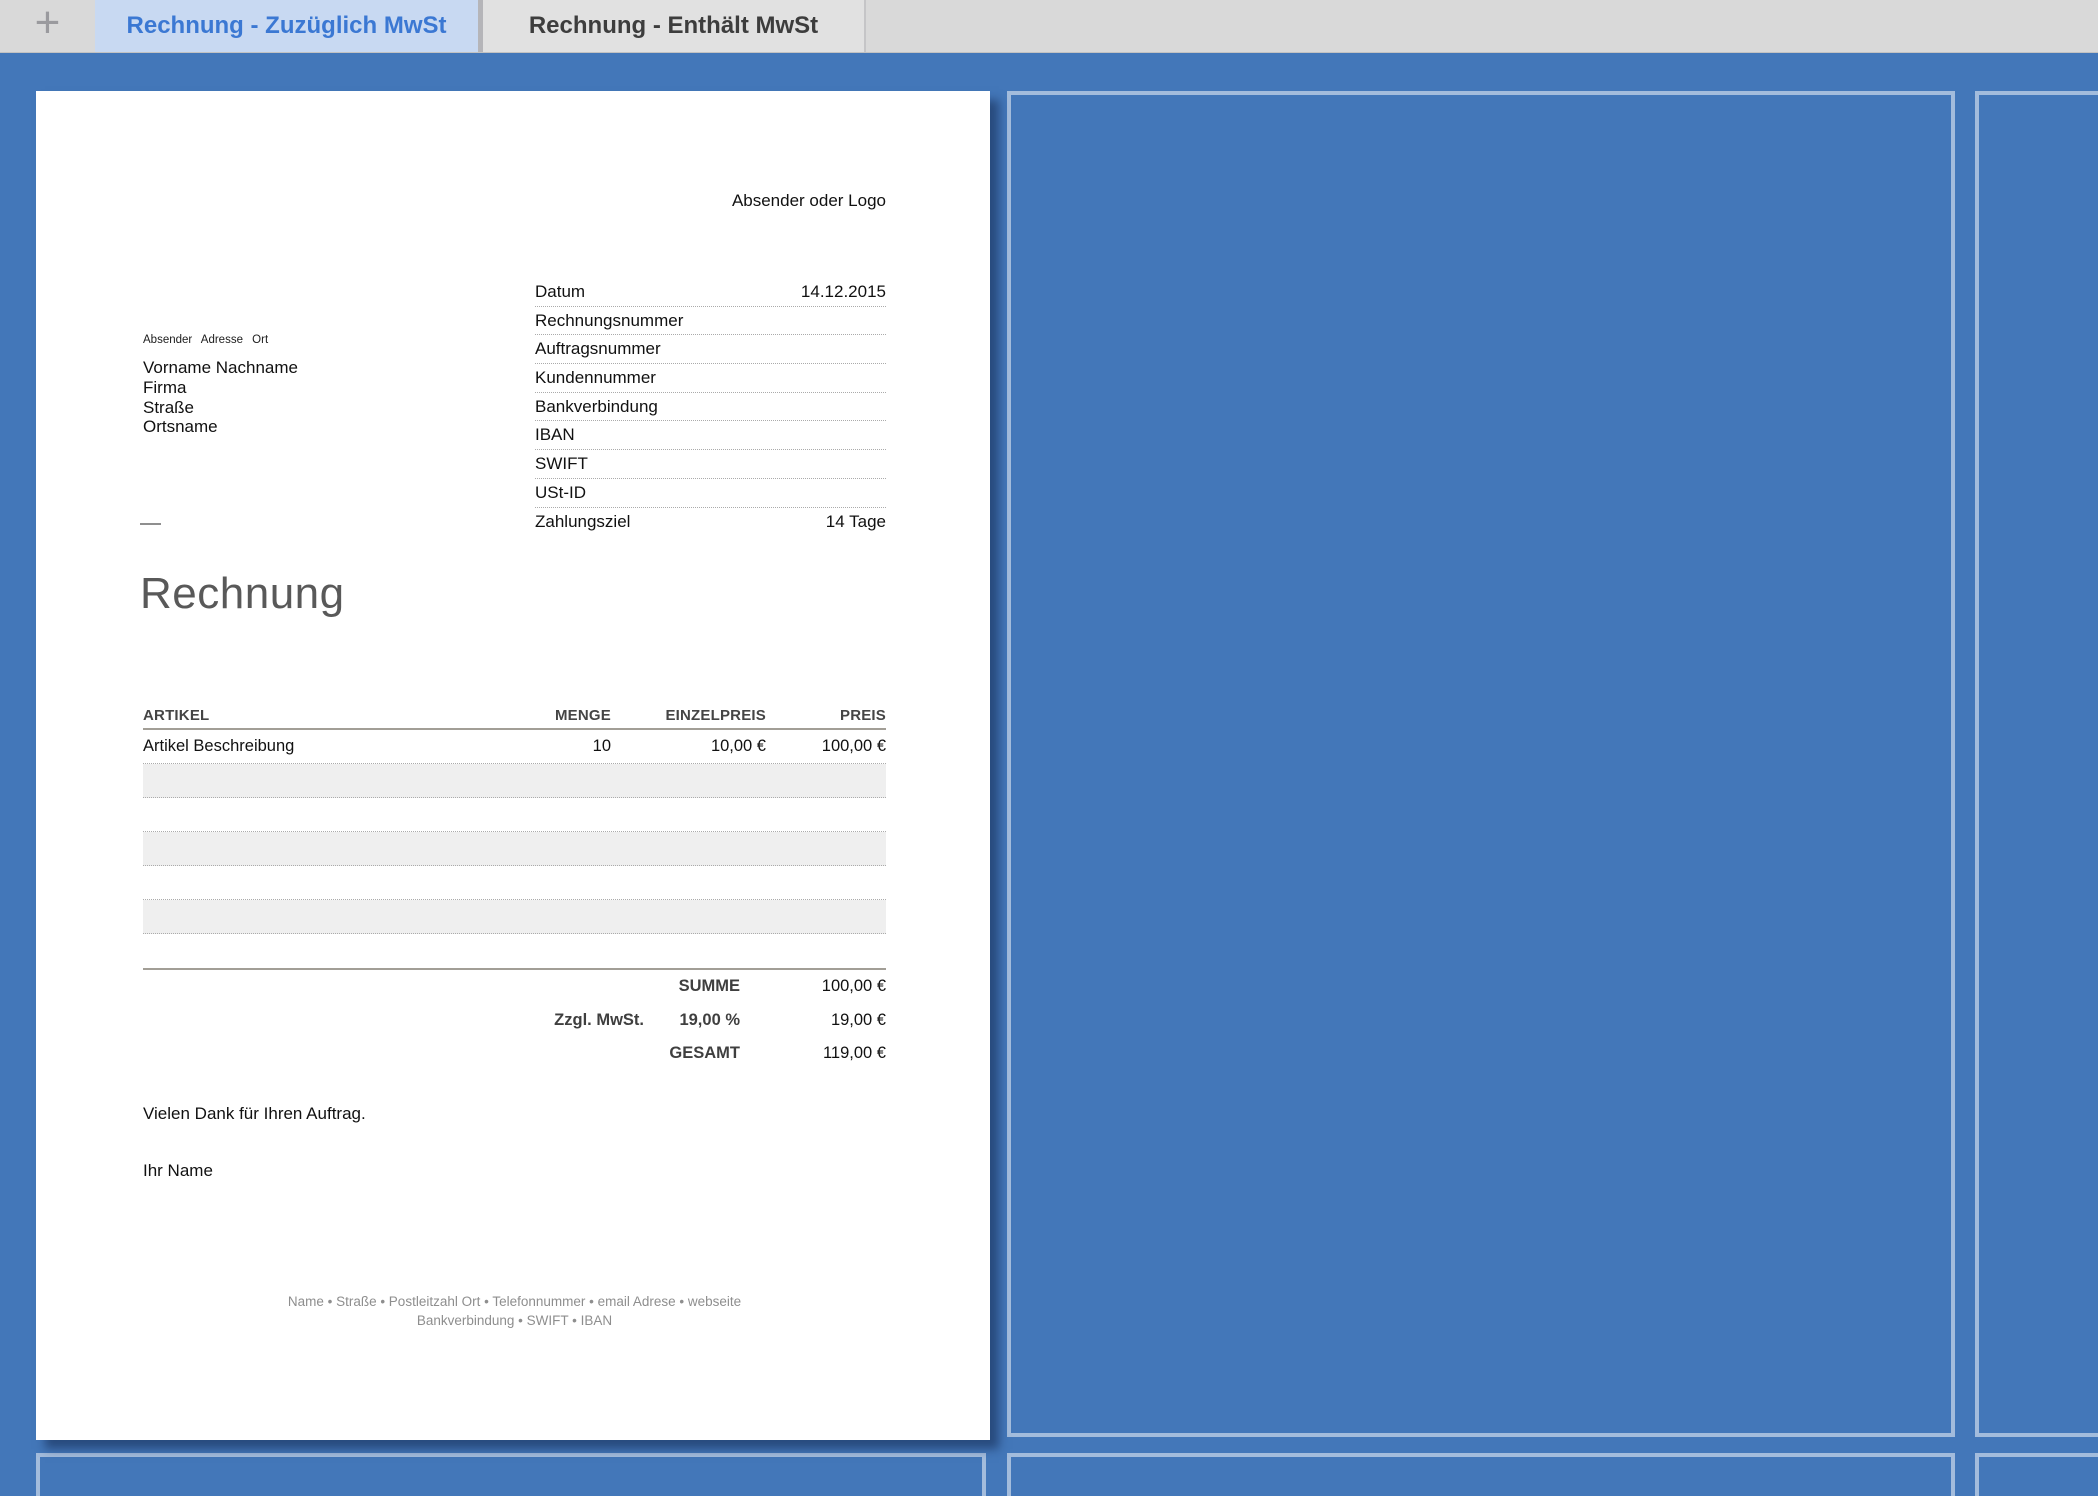  Describe the element at coordinates (560, 291) in the screenshot. I see `meta-label: Datum` at that location.